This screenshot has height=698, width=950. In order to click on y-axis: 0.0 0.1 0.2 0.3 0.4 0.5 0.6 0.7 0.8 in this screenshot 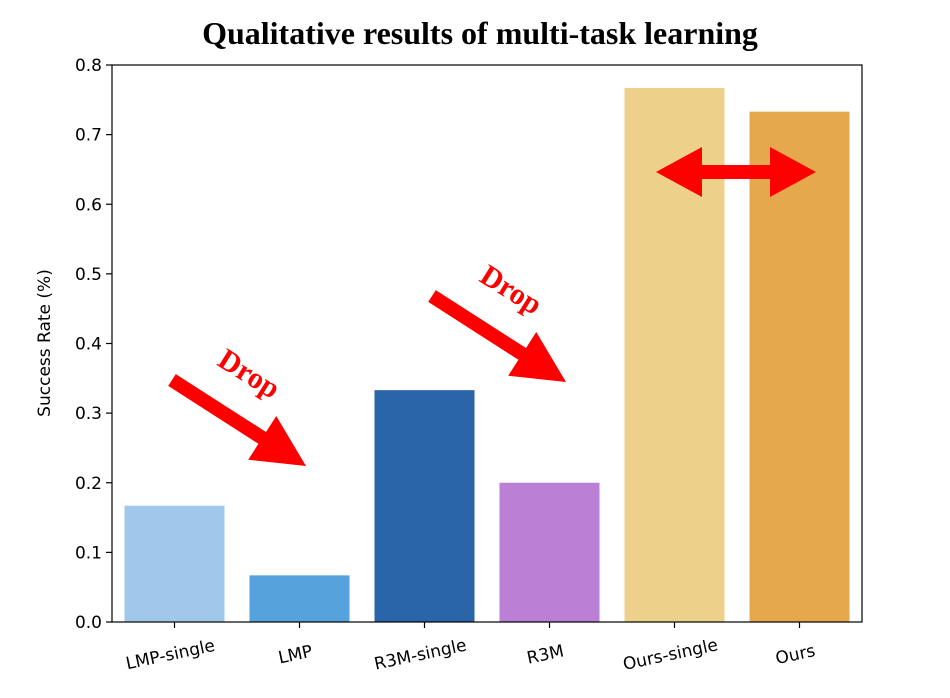, I will do `click(93, 344)`.